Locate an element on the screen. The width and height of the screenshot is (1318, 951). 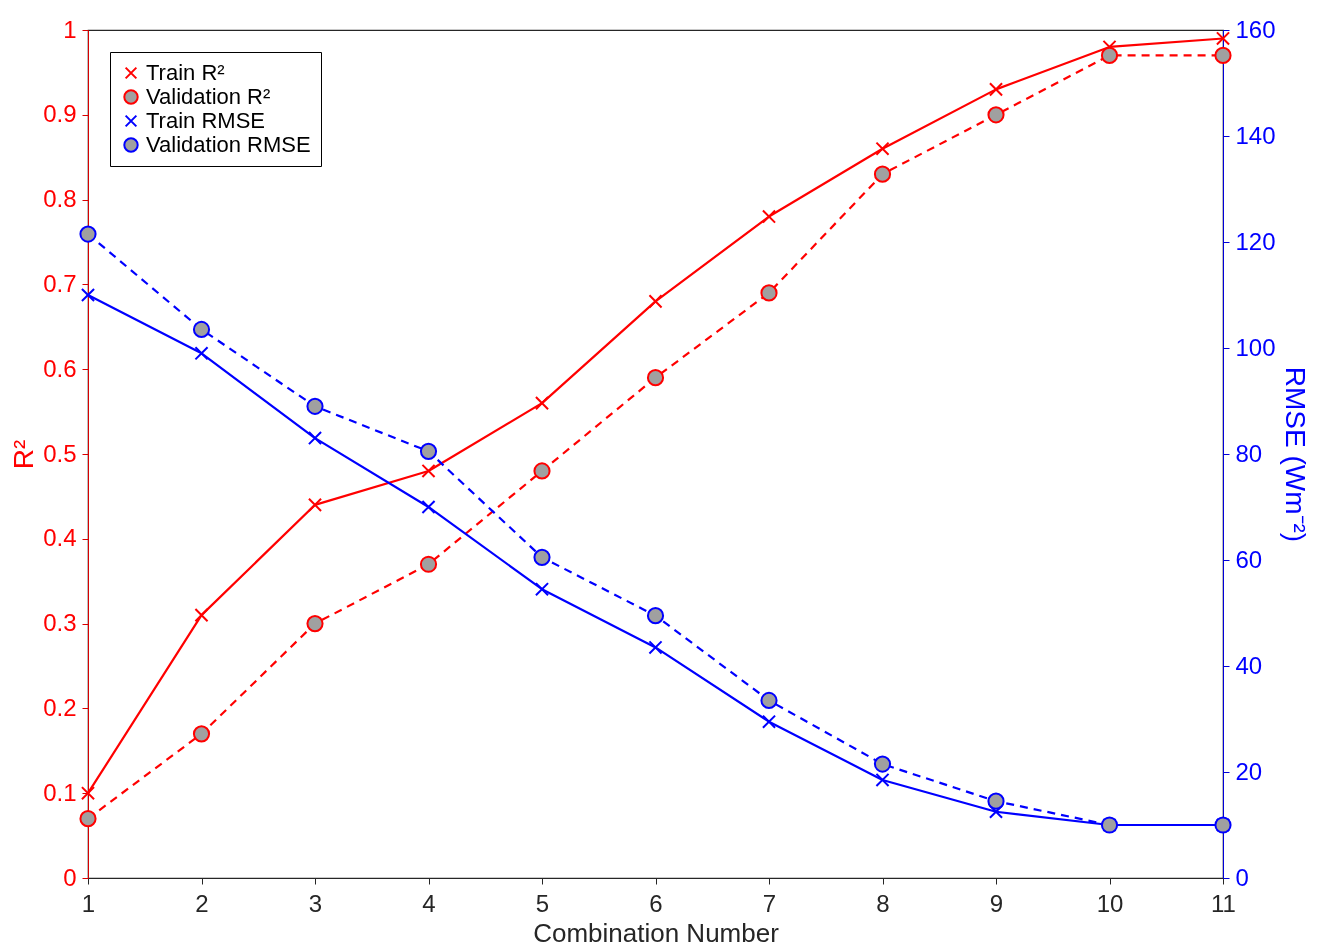
y2-tick-label: 20 is located at coordinates (1249, 771).